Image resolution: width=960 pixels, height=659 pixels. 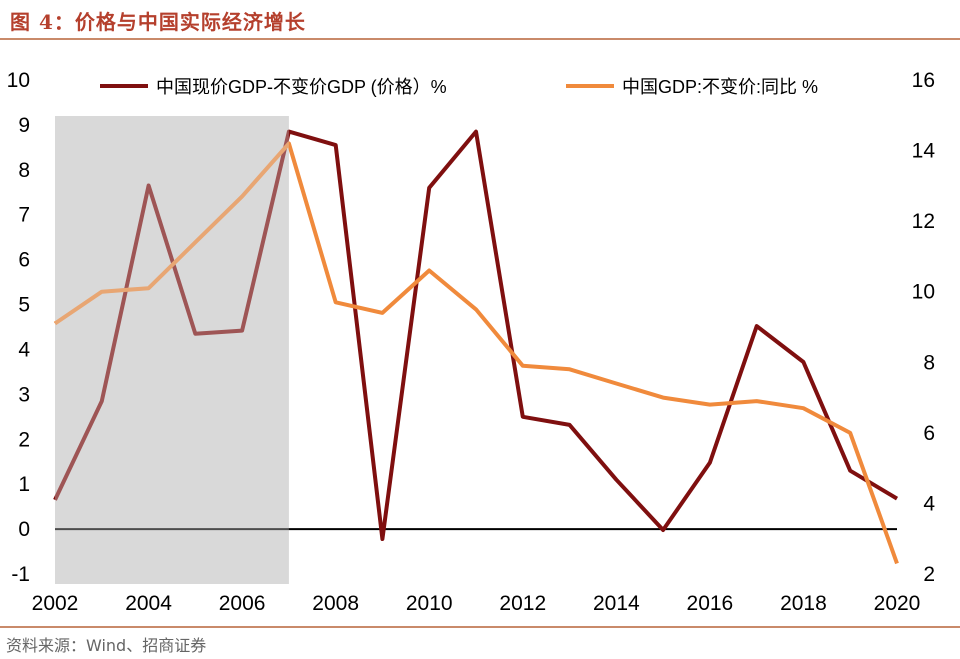 What do you see at coordinates (158, 22) in the screenshot?
I see `figure-title: 图 4：价格与中国实际经济增长` at bounding box center [158, 22].